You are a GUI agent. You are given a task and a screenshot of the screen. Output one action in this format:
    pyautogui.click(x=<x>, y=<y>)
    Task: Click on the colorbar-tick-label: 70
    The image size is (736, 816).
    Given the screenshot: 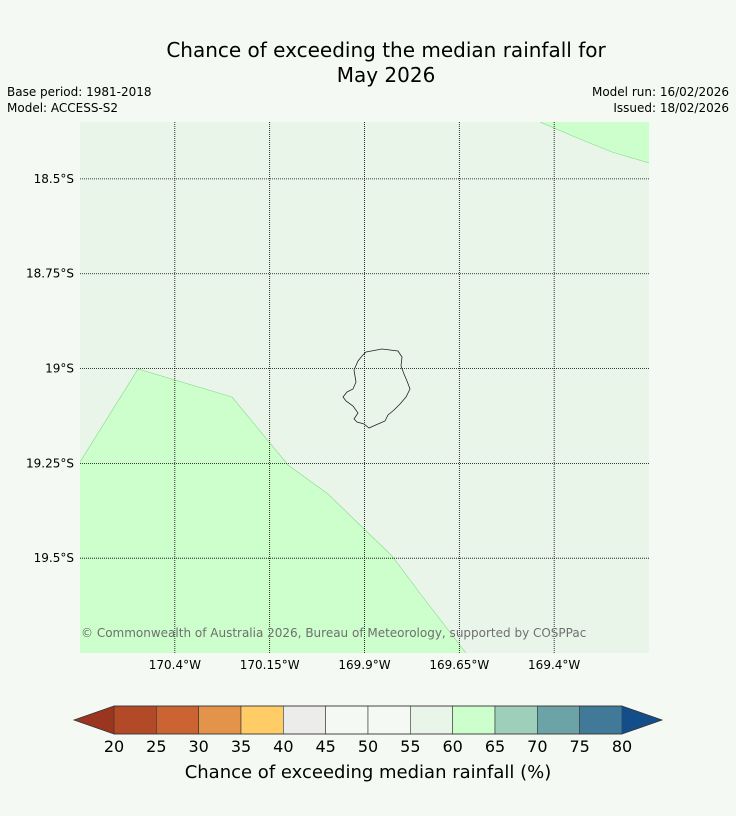 What is the action you would take?
    pyautogui.click(x=537, y=746)
    